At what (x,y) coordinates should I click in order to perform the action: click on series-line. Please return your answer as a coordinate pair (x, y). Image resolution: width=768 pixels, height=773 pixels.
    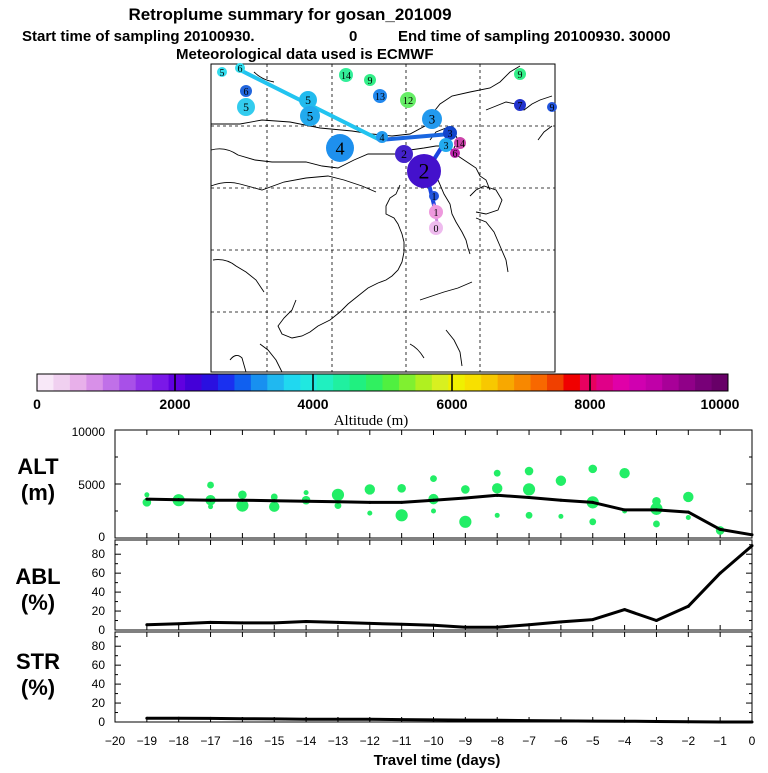
    Looking at the image, I should click on (449, 515).